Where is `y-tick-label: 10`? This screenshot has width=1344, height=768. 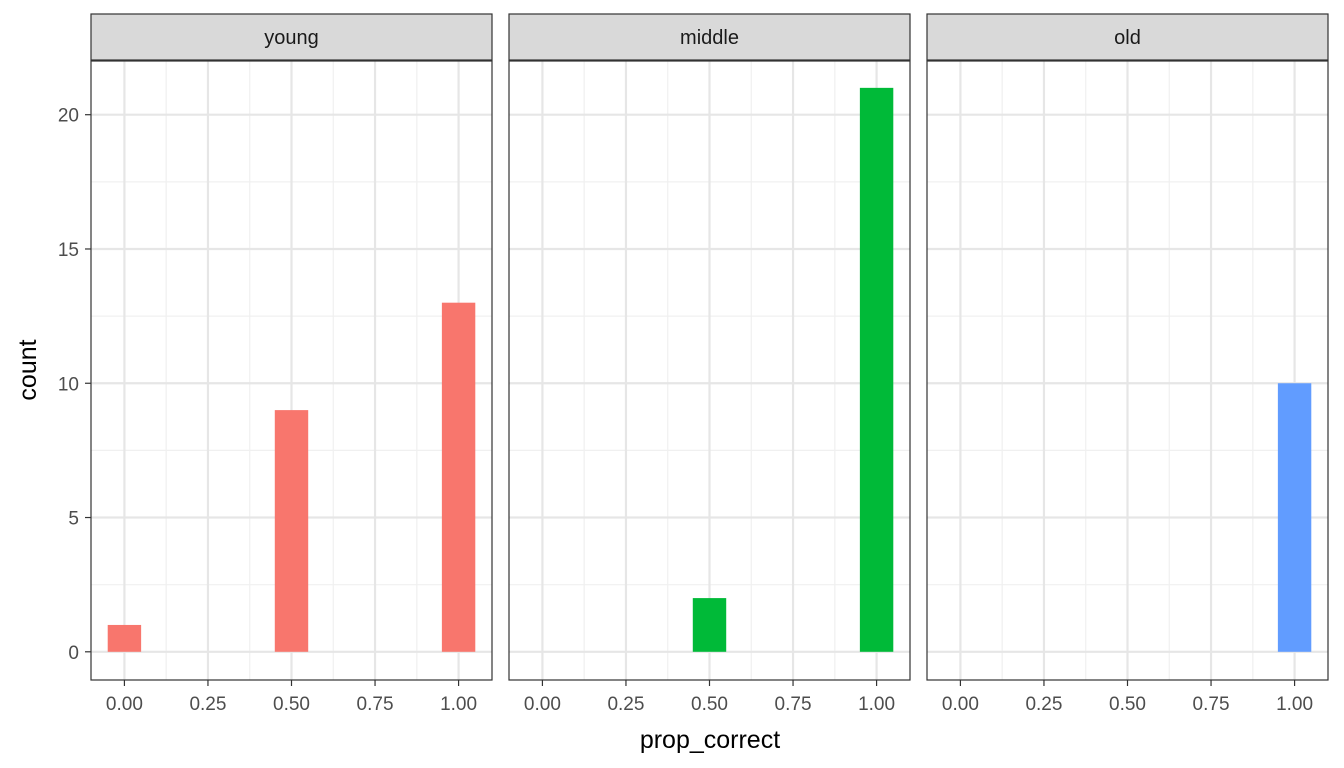
y-tick-label: 10 is located at coordinates (68, 384).